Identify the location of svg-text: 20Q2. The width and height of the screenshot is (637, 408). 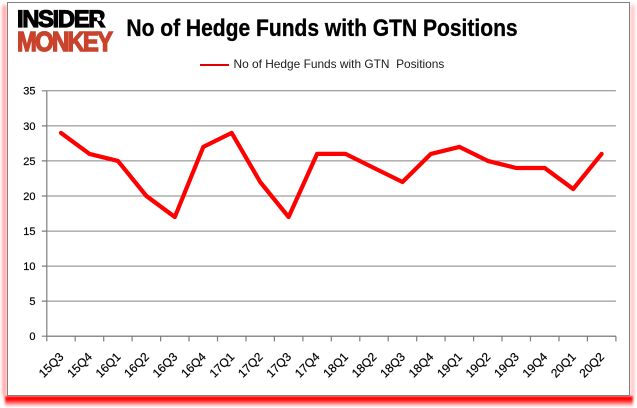
(591, 364).